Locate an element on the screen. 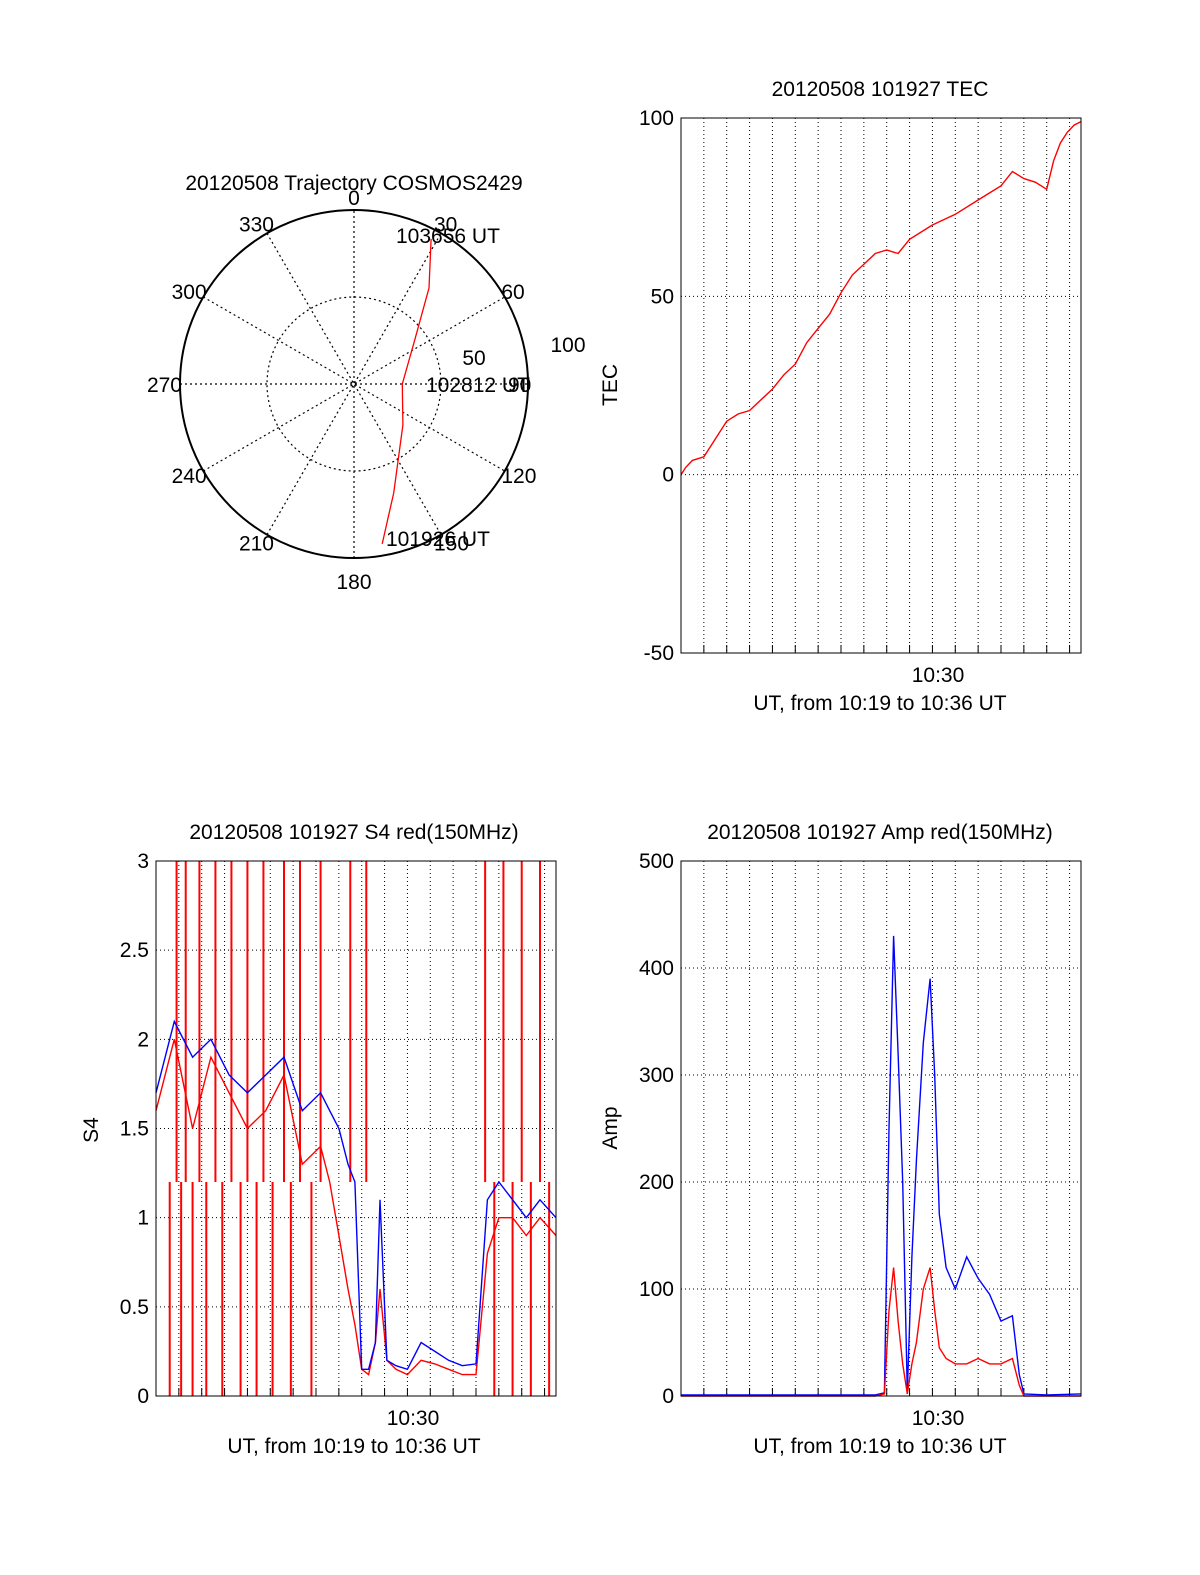 The width and height of the screenshot is (1200, 1575). amp-y-axis-label: Amp is located at coordinates (610, 1127).